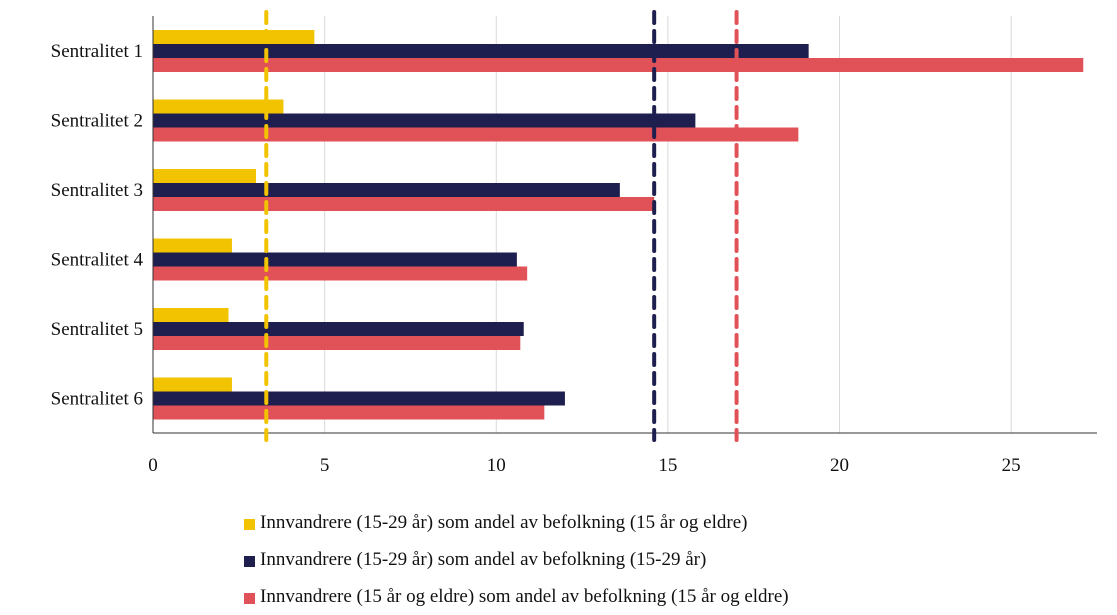  Describe the element at coordinates (153, 465) in the screenshot. I see `x-tick-label-0: 0` at that location.